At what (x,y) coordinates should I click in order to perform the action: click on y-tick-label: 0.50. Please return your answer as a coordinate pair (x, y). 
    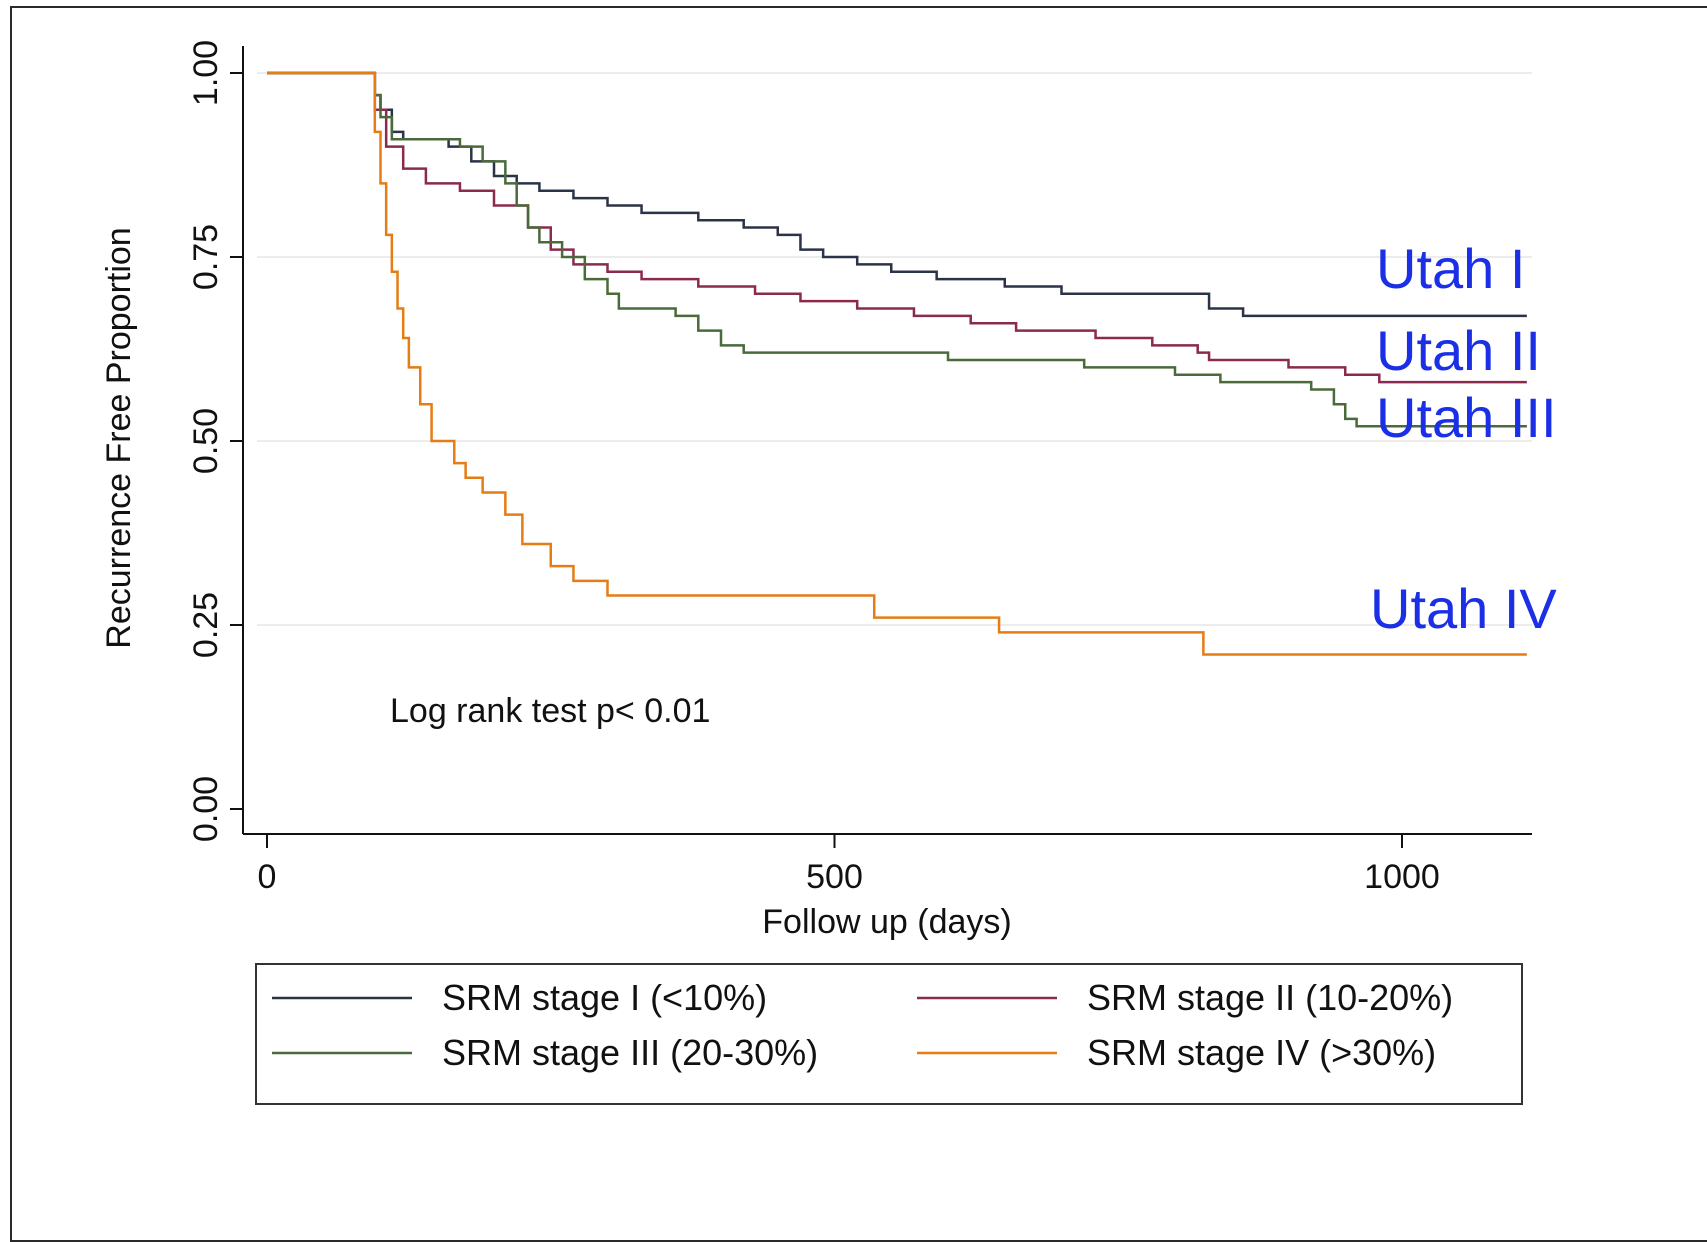
    Looking at the image, I should click on (206, 441).